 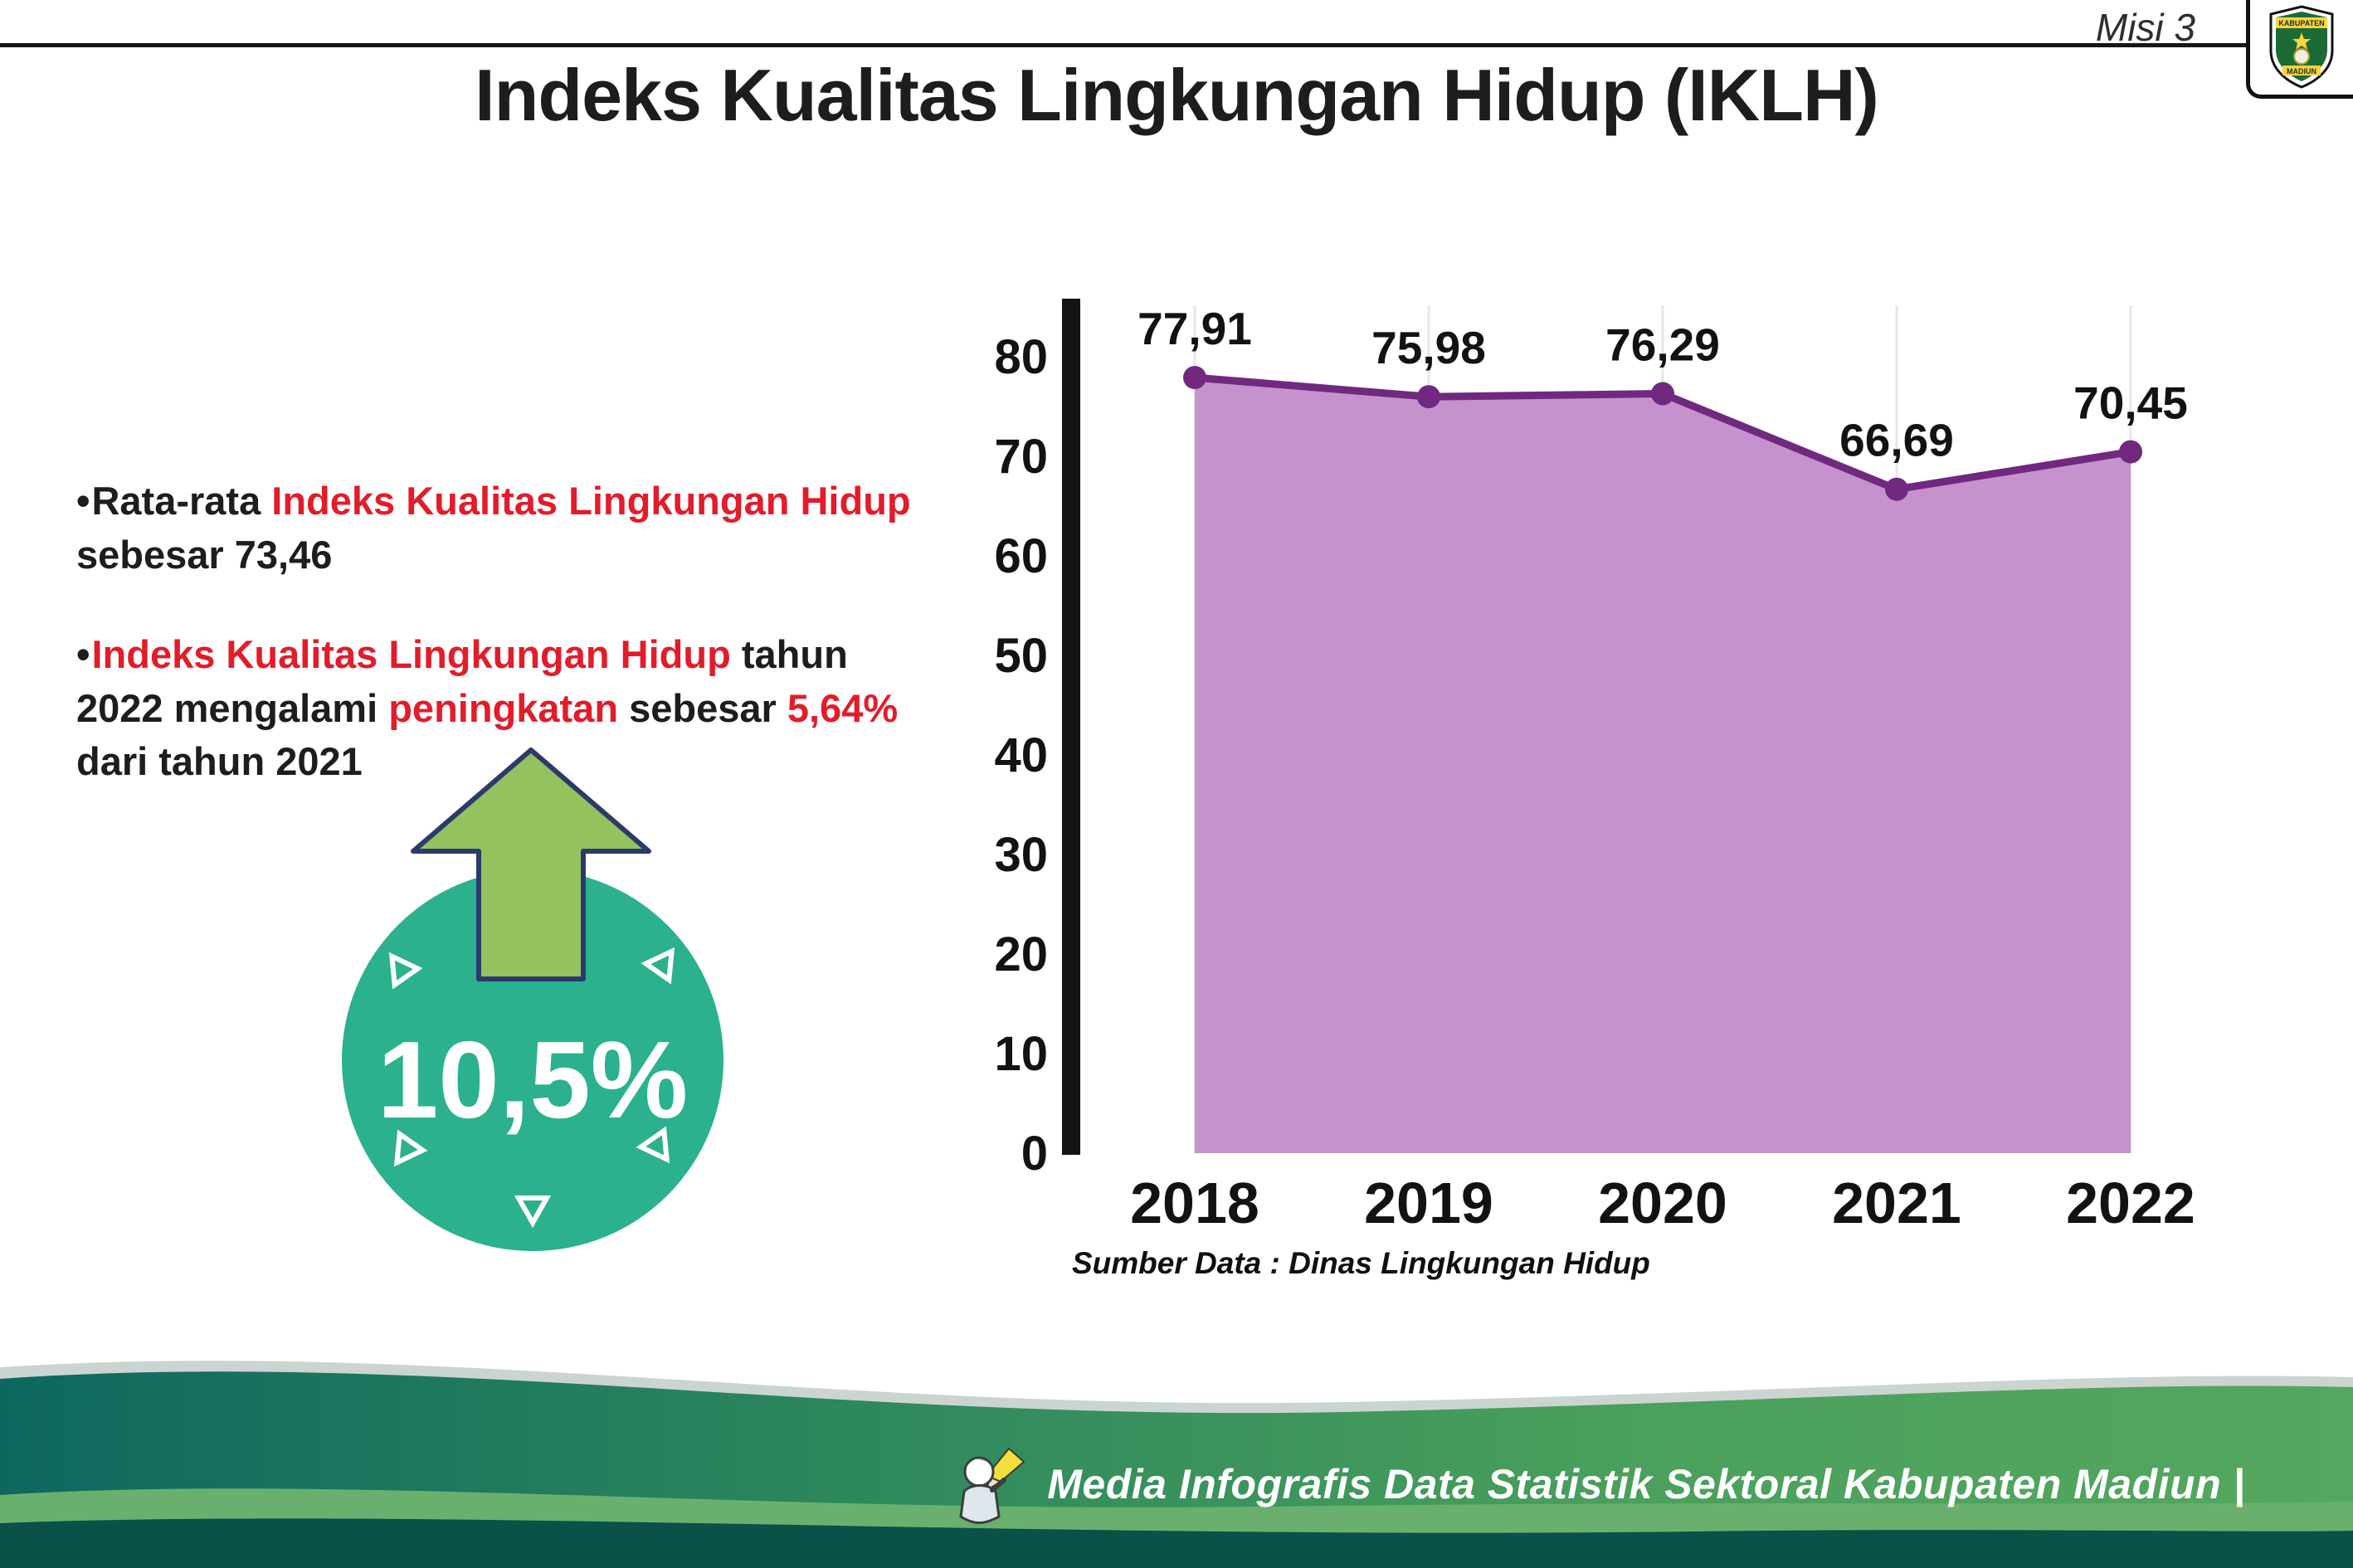 What do you see at coordinates (503, 707) in the screenshot?
I see `bullet-text-segment: peningkatan` at bounding box center [503, 707].